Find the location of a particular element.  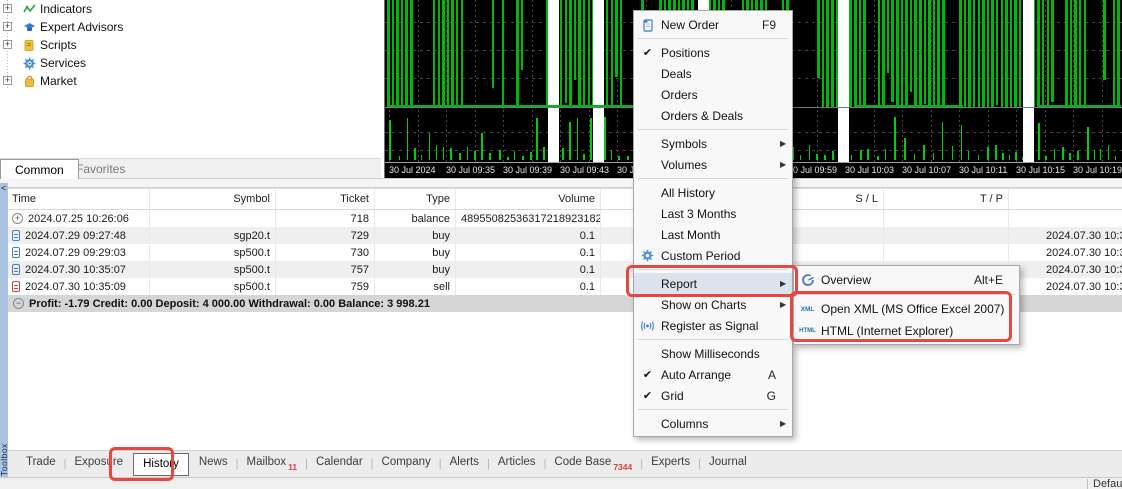

menu-item-auto-arrange: ✔ Auto Arrange A is located at coordinates (713, 374).